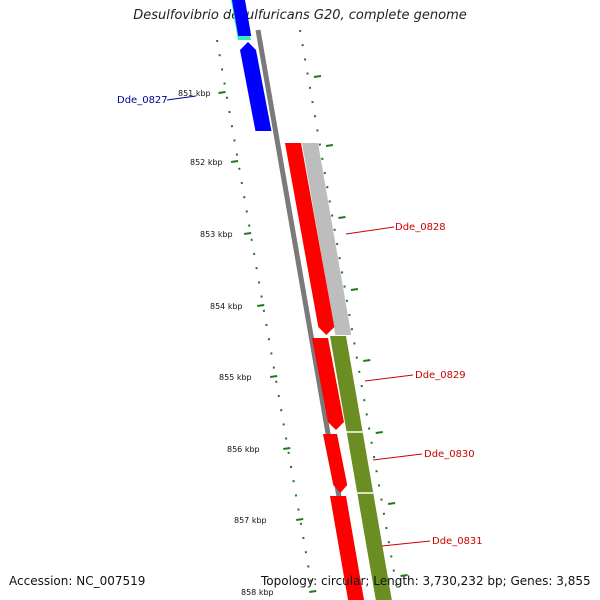 The image size is (600, 600). Describe the element at coordinates (440, 375) in the screenshot. I see `gene-label: Dde_0829` at that location.